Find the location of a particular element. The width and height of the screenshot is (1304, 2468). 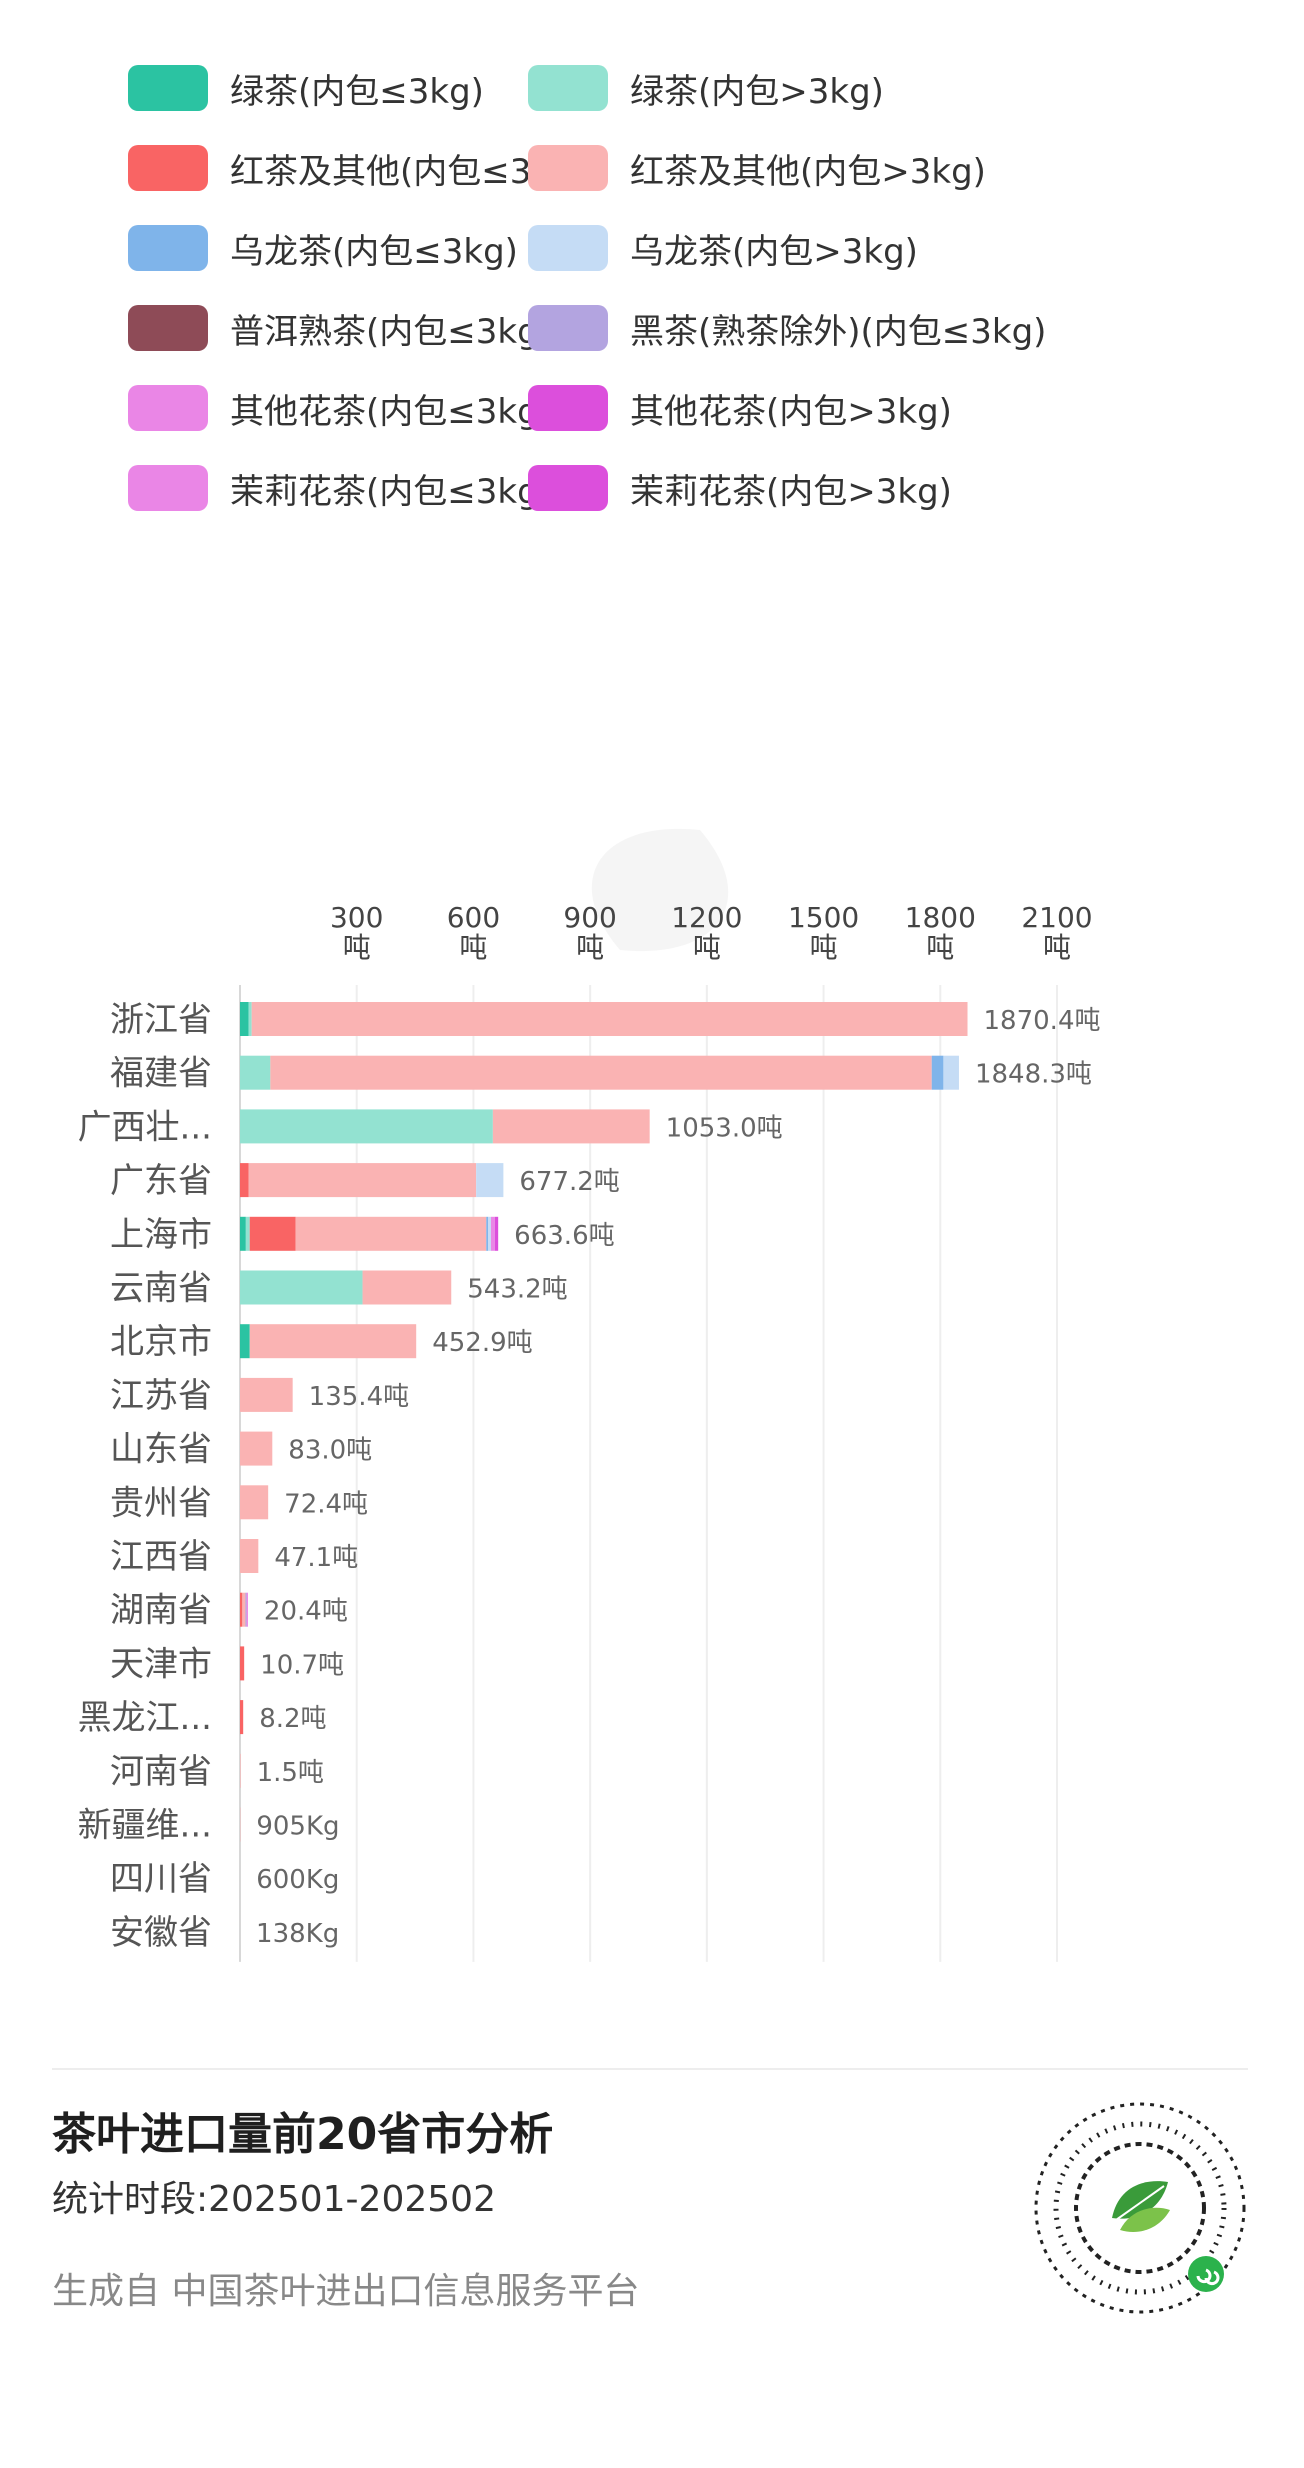

x-tick-label: 300 吨 is located at coordinates (356, 932).